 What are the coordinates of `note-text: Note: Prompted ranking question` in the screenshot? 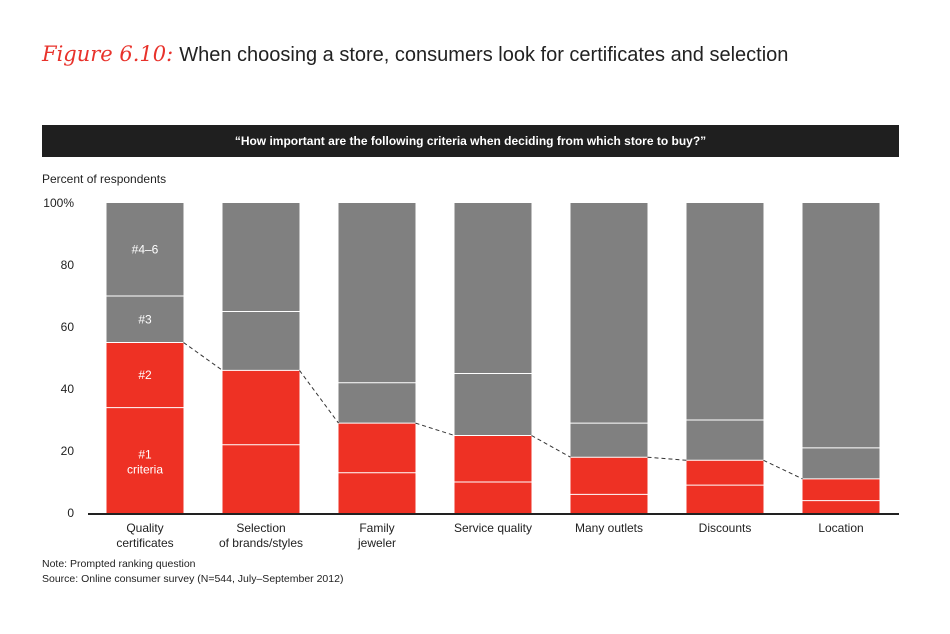 It's located at (119, 564).